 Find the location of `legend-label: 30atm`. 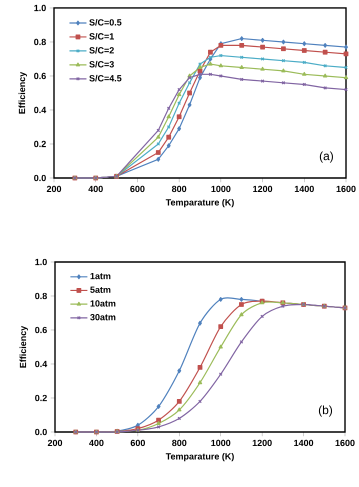

legend-label: 30atm is located at coordinates (103, 317).